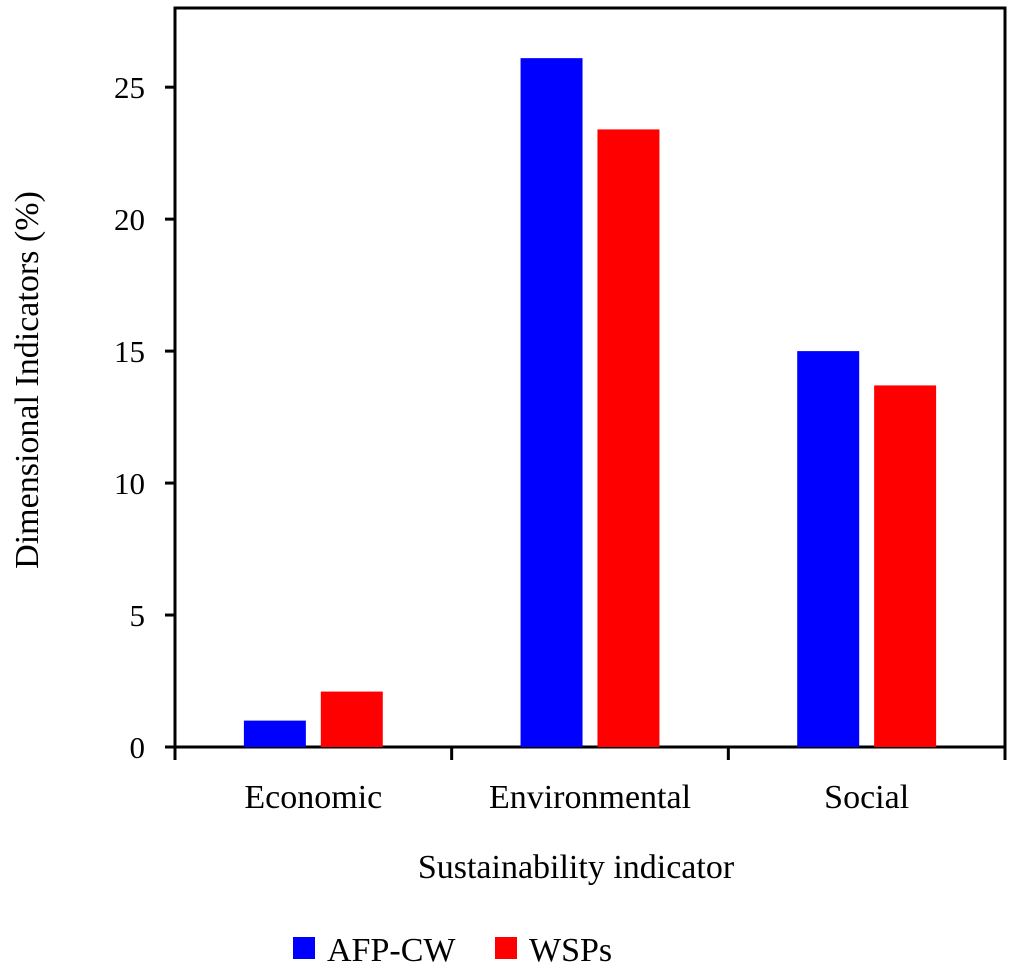 The height and width of the screenshot is (971, 1016). I want to click on legend-label: WSPs, so click(570, 950).